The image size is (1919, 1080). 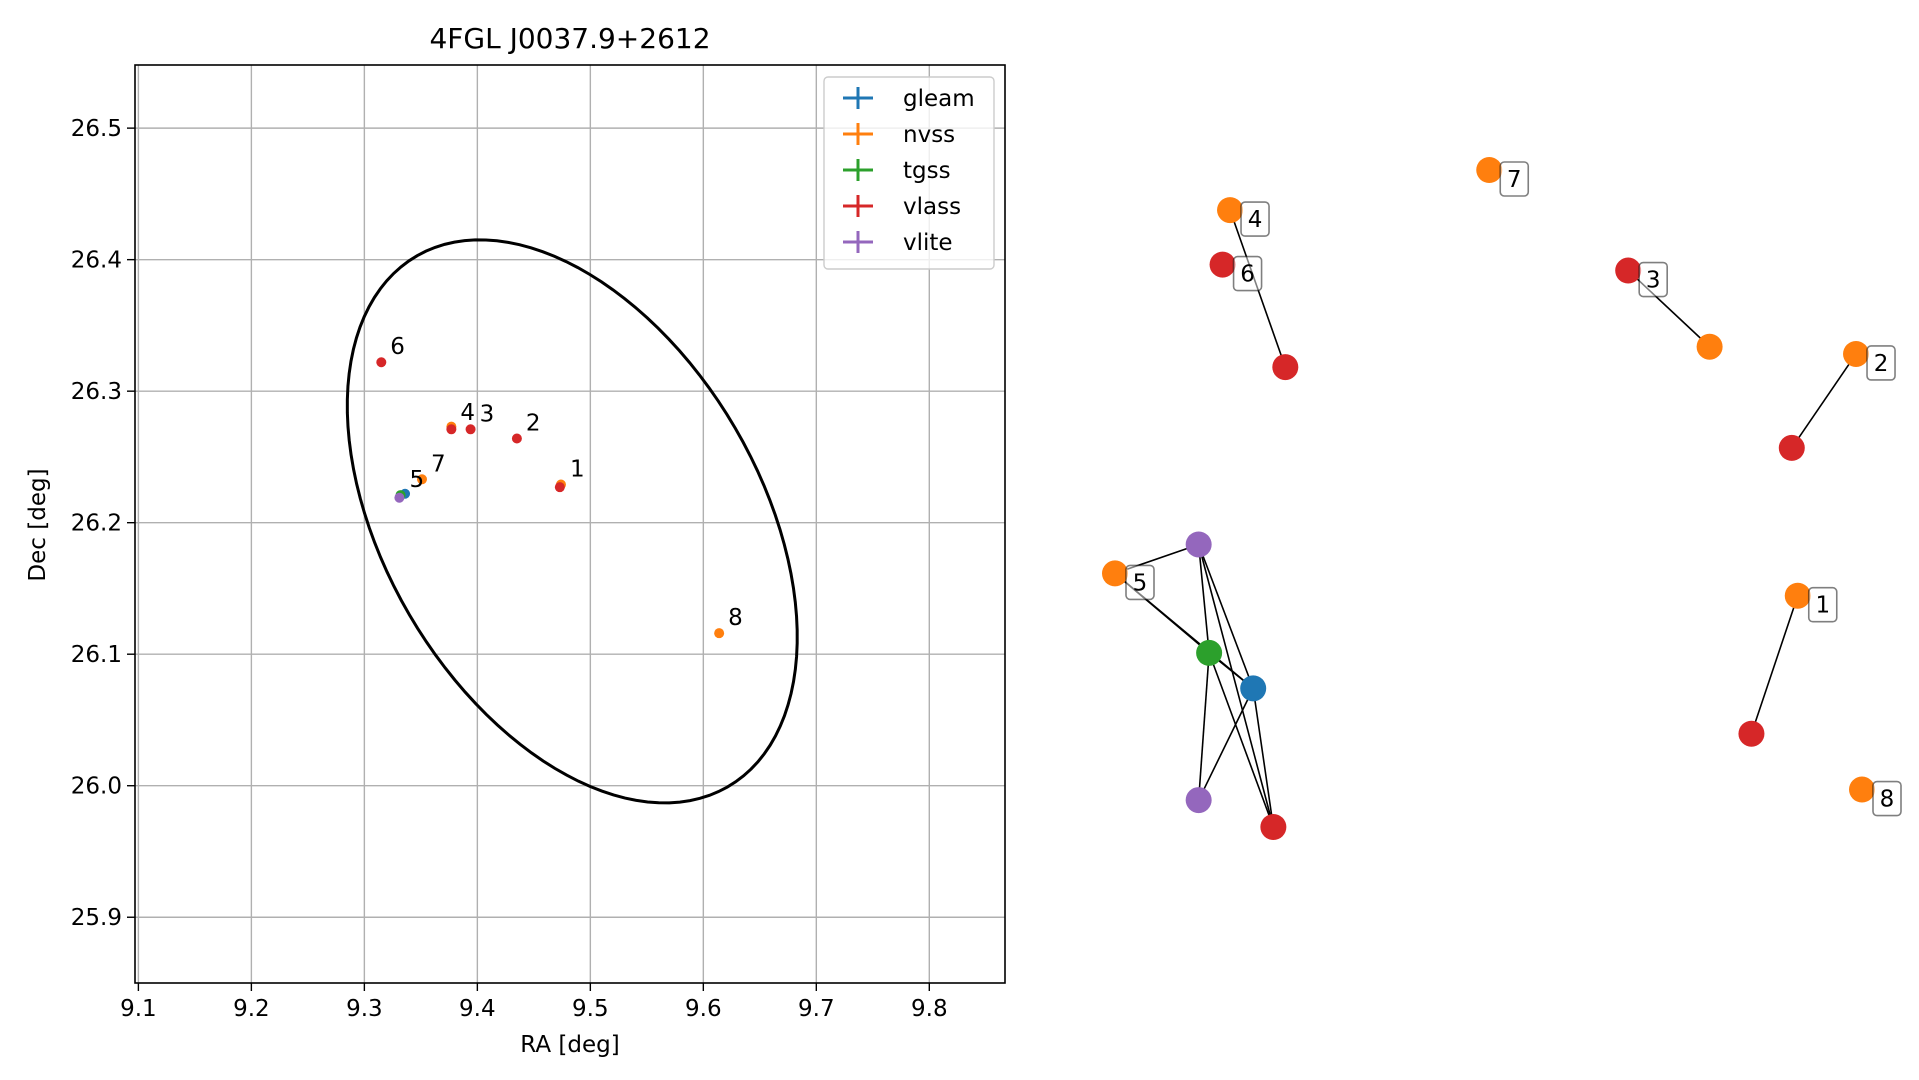 What do you see at coordinates (438, 464) in the screenshot?
I see `point-label: 7` at bounding box center [438, 464].